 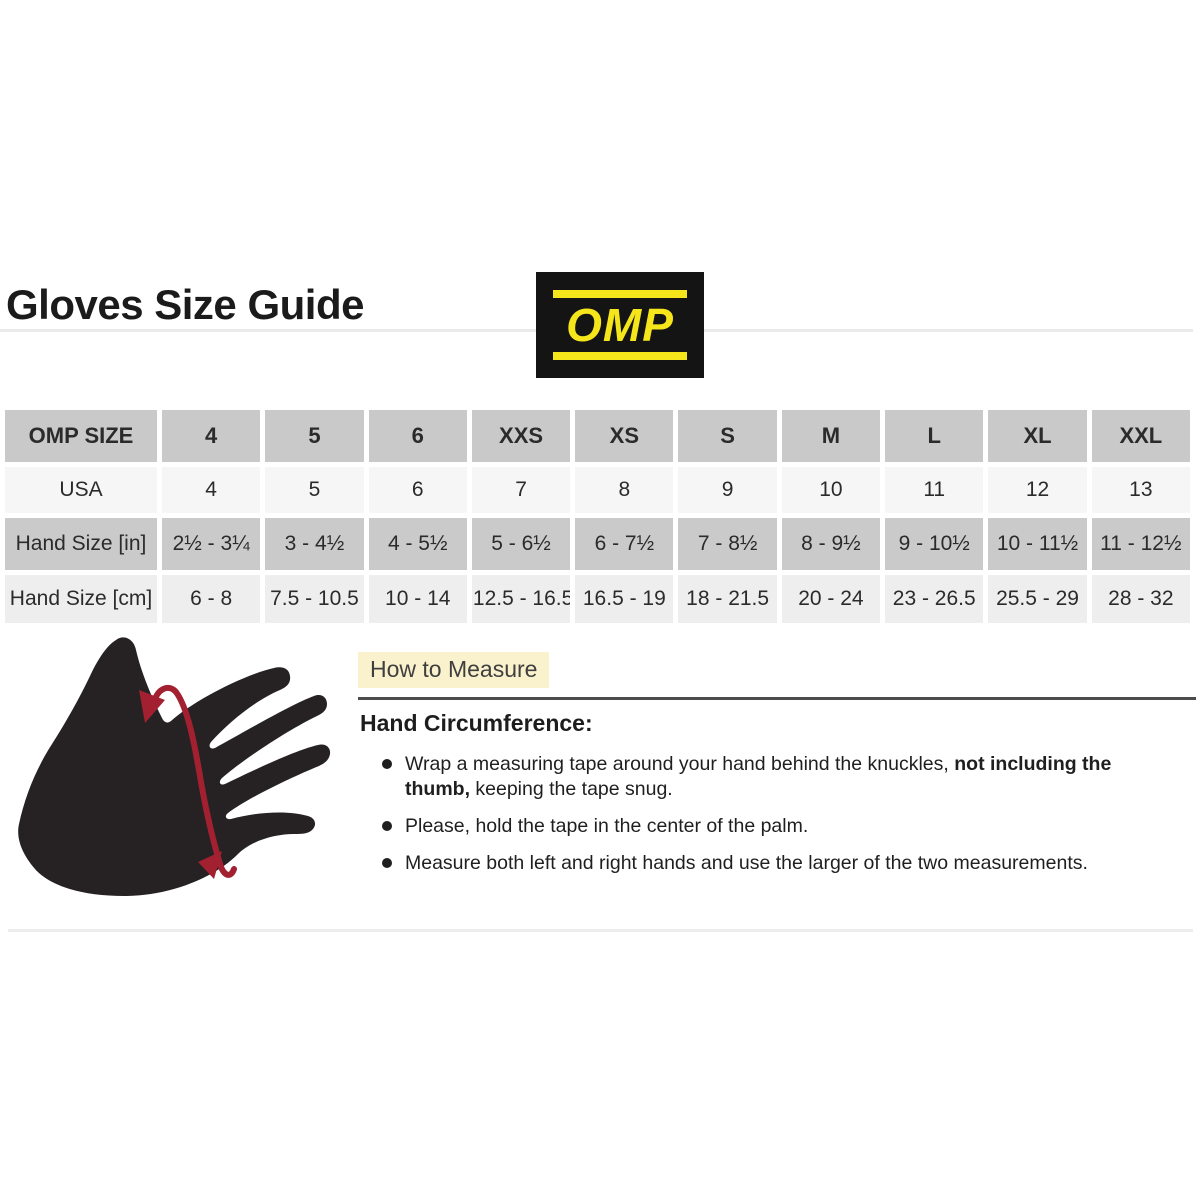 I want to click on size-column-header: XXL, so click(x=1140, y=436).